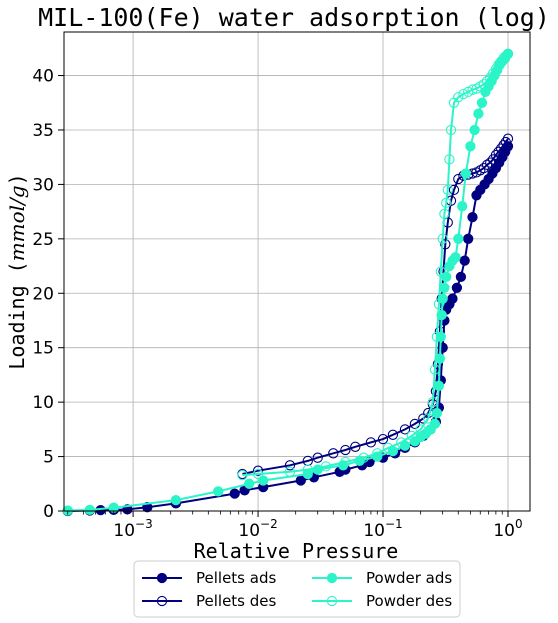 The width and height of the screenshot is (558, 623). I want to click on legend-label-2: Powder ads, so click(409, 578).